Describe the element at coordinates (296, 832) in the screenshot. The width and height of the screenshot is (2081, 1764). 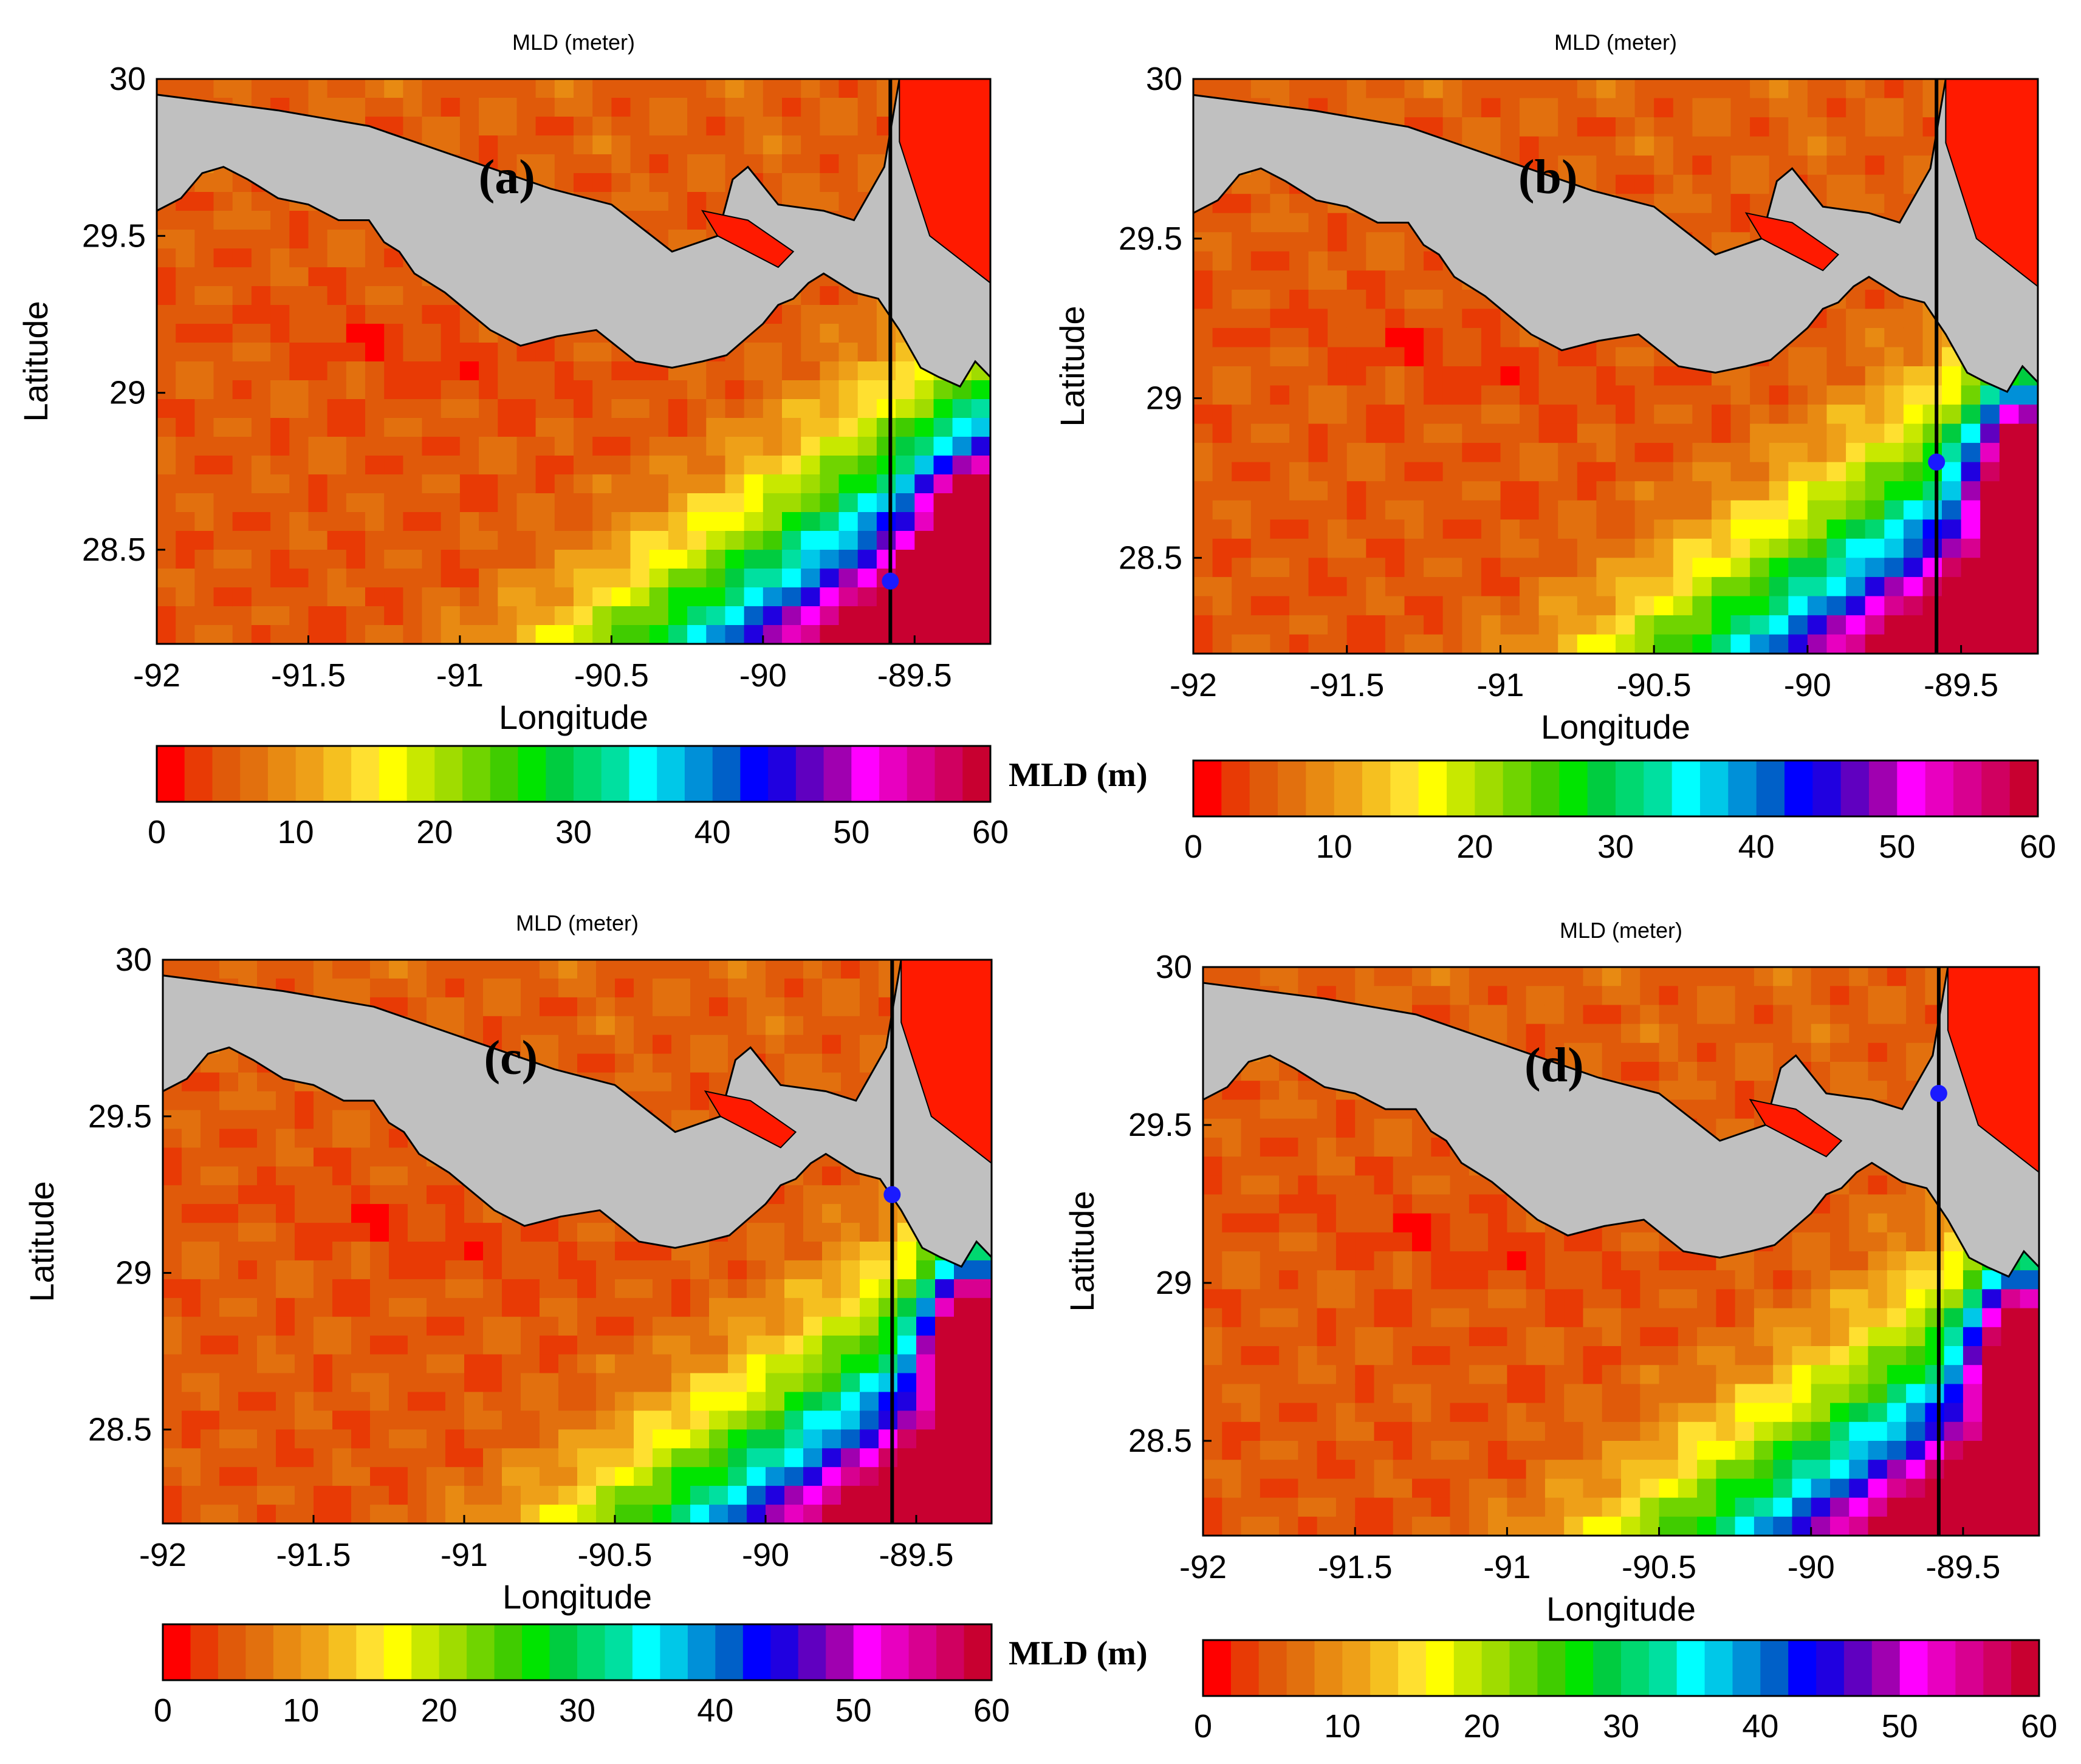
I see `colorbar-tick-label: 10` at that location.